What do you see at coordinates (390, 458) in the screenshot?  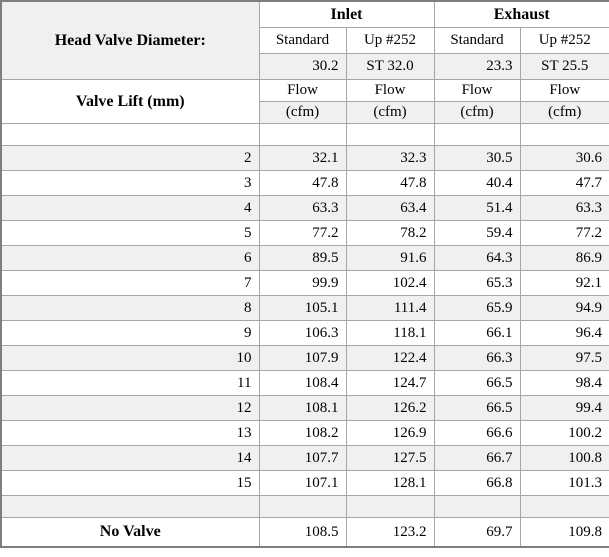 I see `inlet-up252-flow-cell: 127.5` at bounding box center [390, 458].